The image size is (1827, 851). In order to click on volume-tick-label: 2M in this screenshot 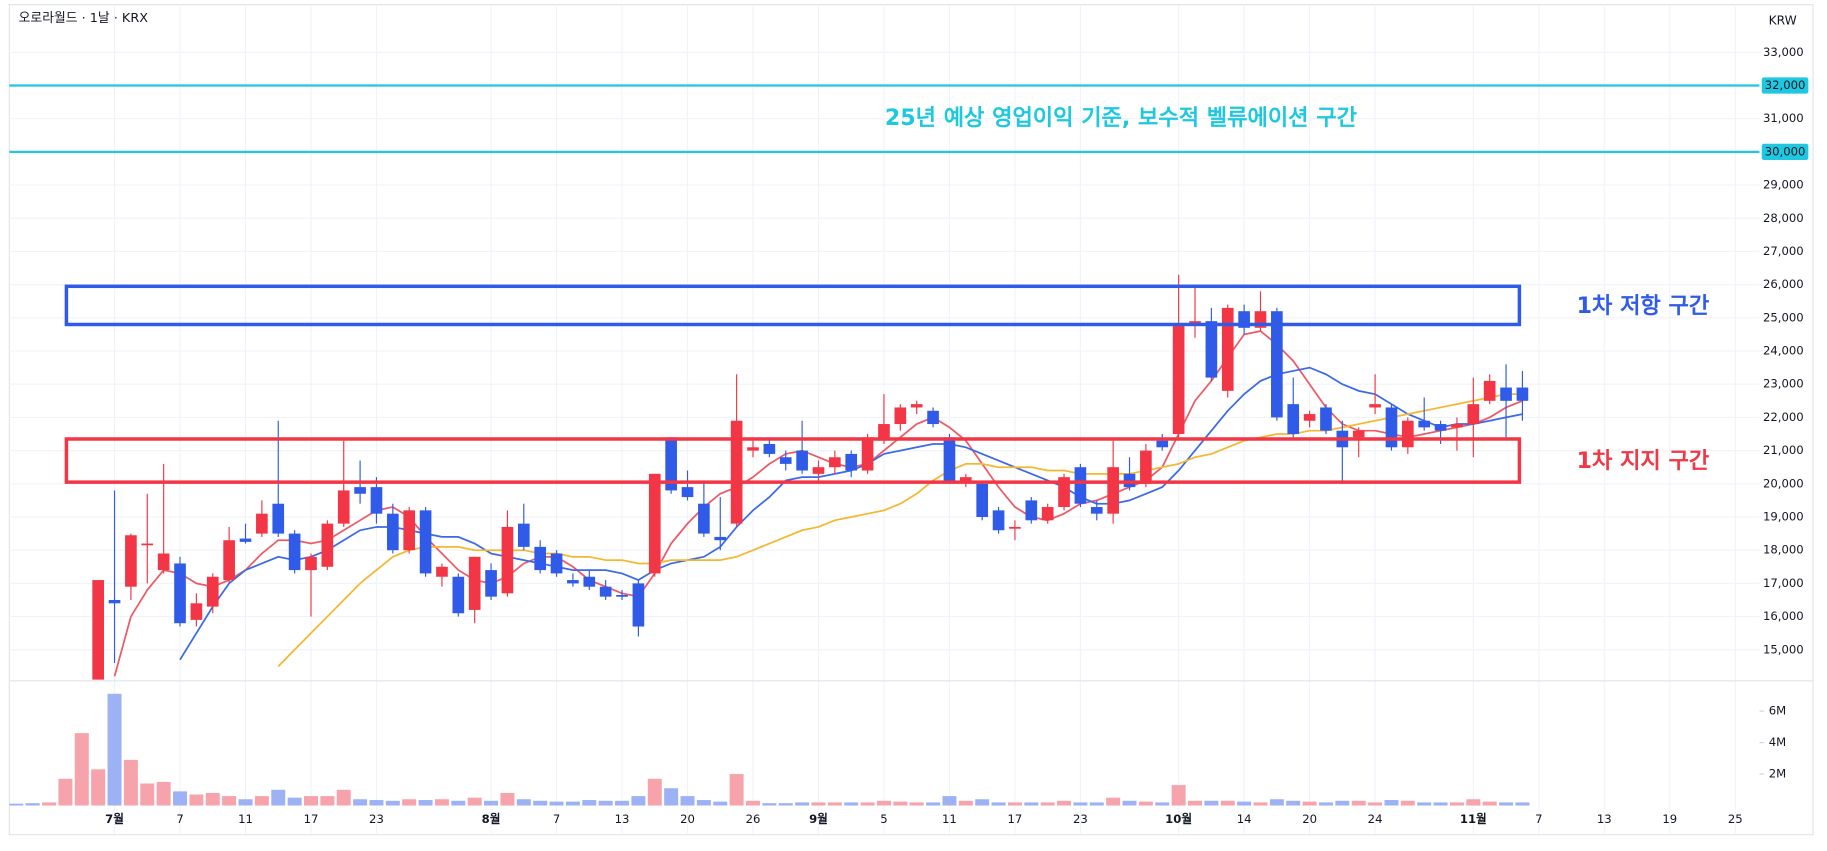, I will do `click(1777, 774)`.